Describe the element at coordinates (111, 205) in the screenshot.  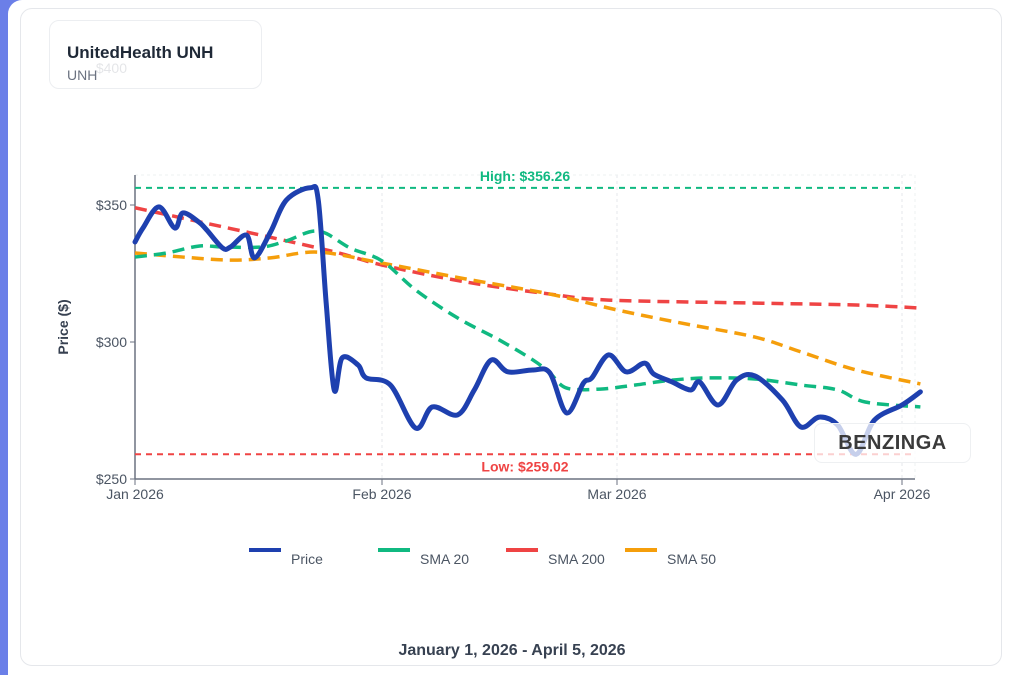
I see `y-tick-label: $350` at that location.